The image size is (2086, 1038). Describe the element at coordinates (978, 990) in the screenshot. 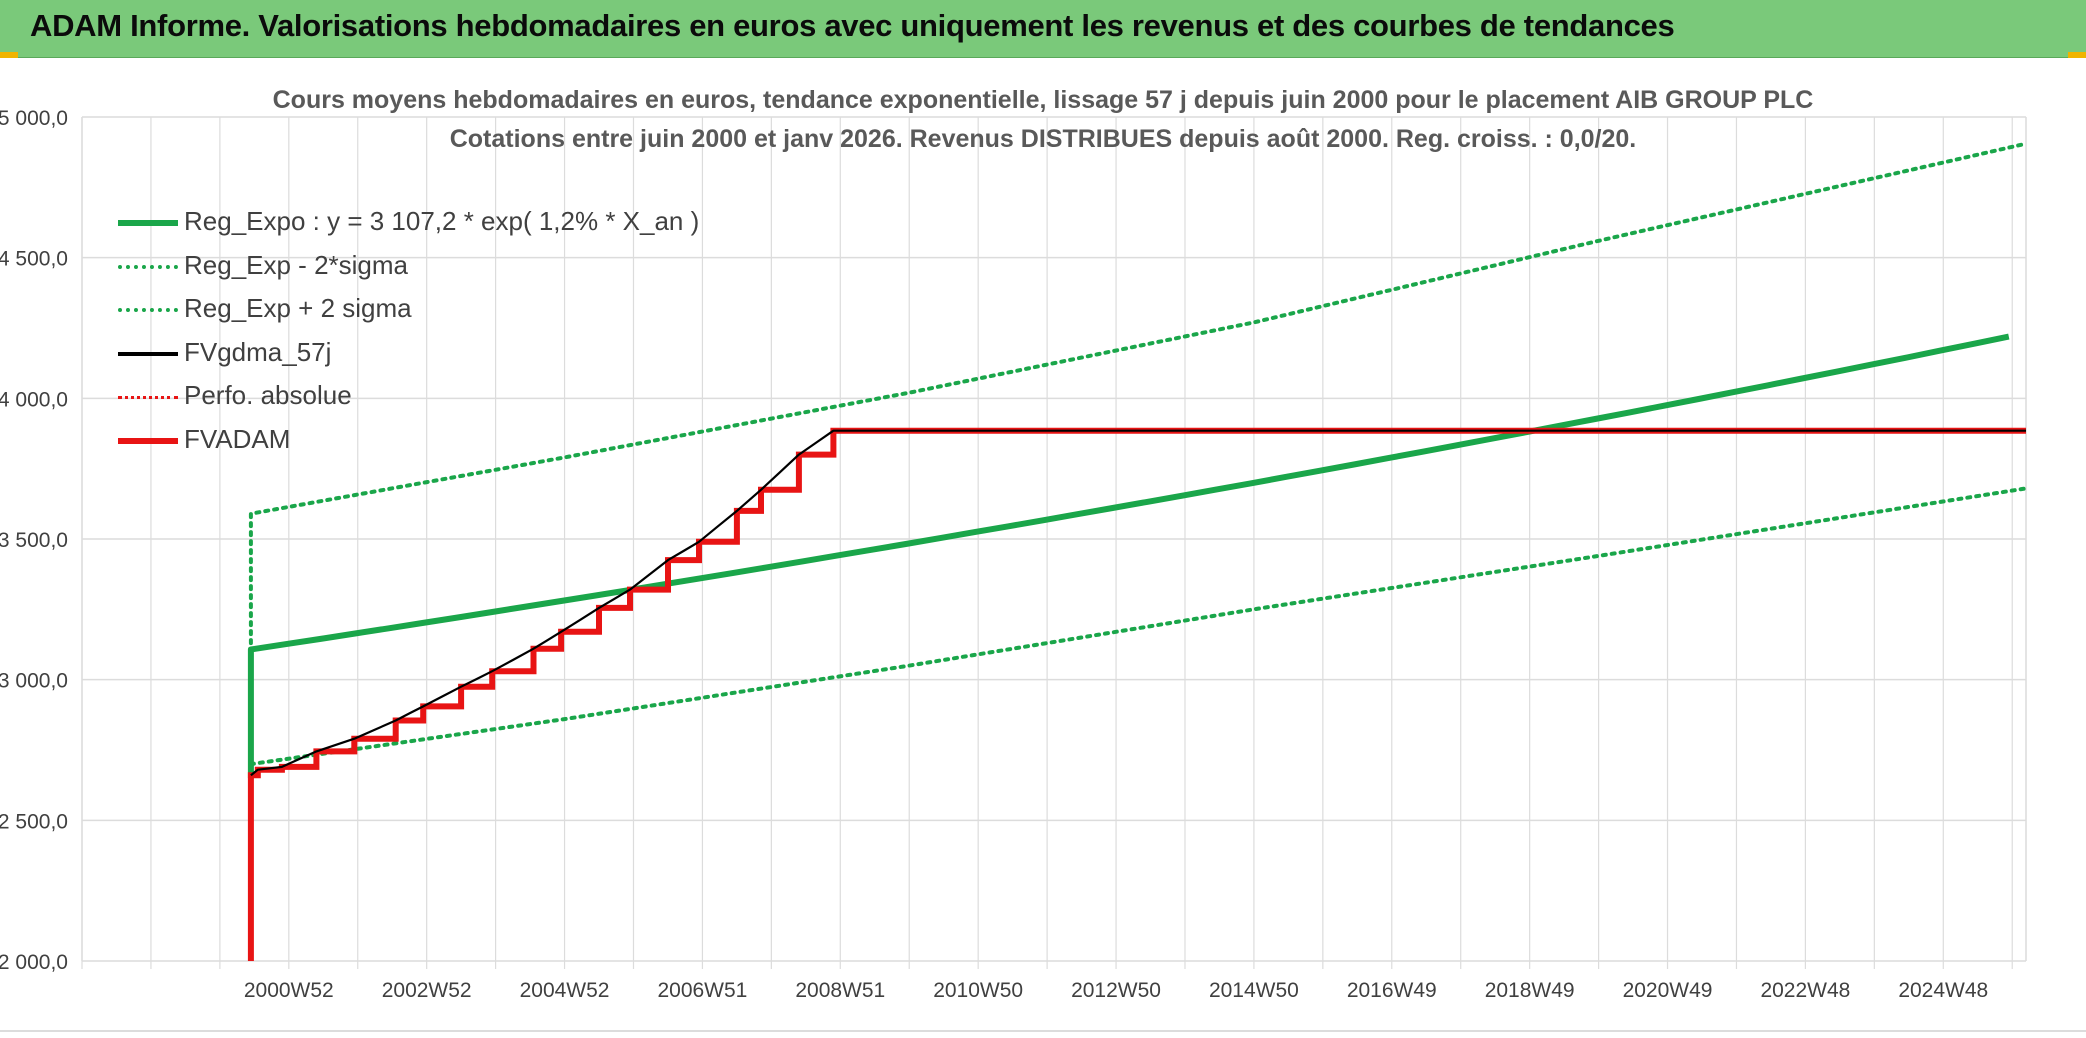

I see `x-tick-label: 2010W50` at that location.